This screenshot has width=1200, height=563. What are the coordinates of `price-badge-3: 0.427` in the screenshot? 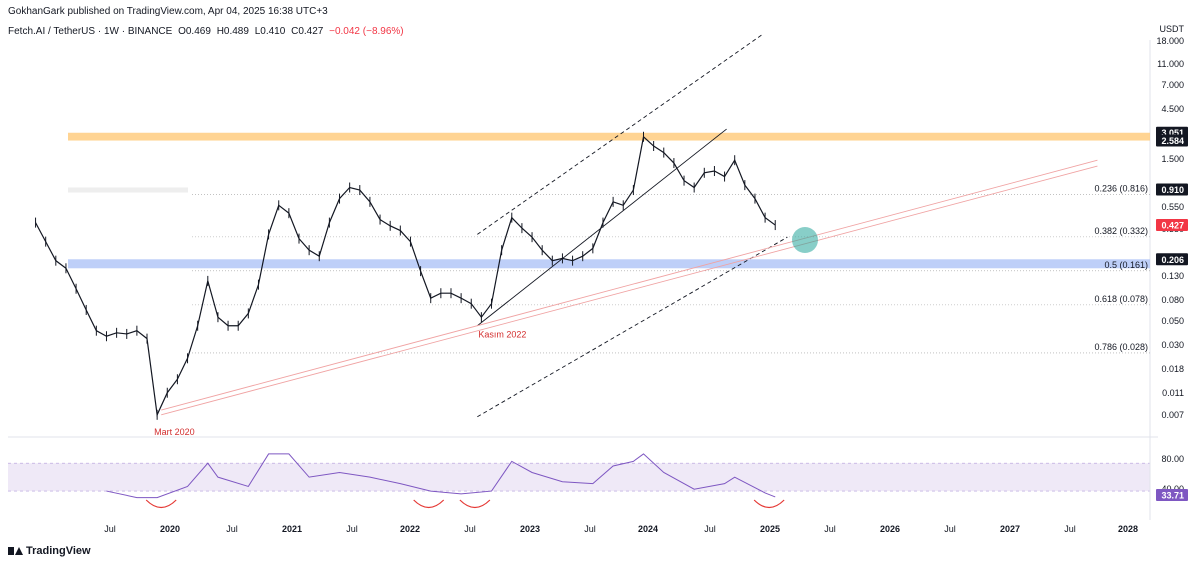 It's located at (1172, 226).